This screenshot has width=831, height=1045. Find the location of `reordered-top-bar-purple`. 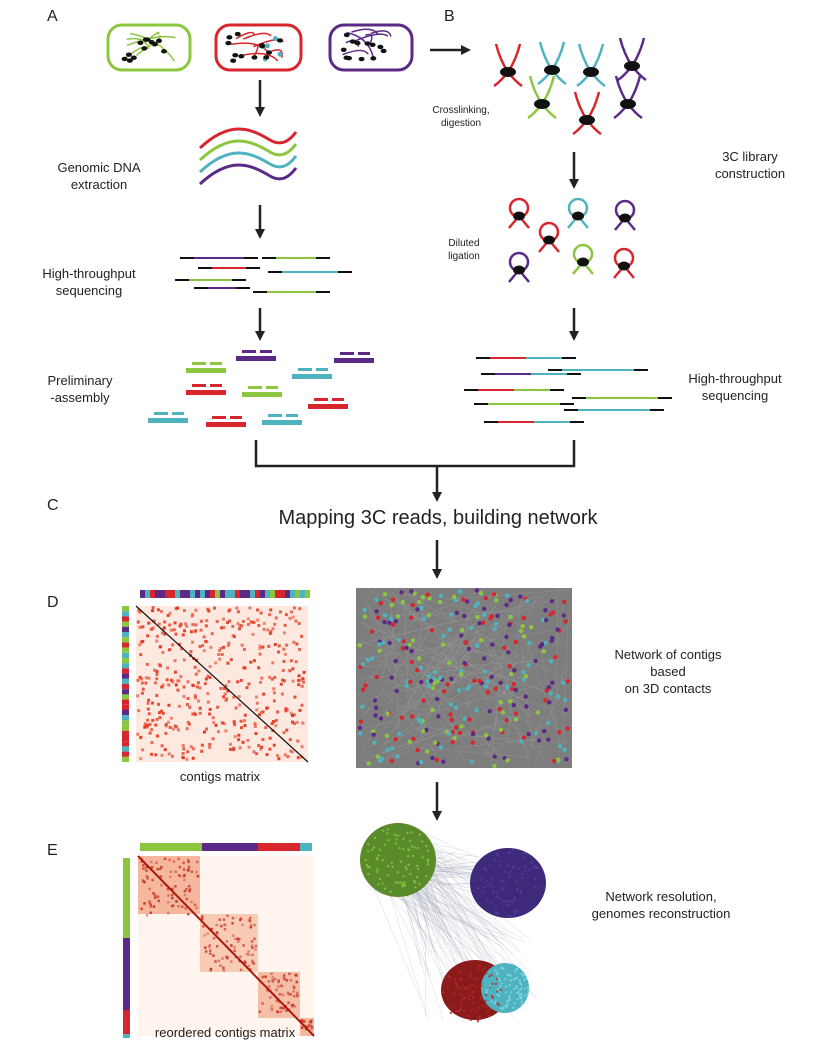

reordered-top-bar-purple is located at coordinates (230, 847).